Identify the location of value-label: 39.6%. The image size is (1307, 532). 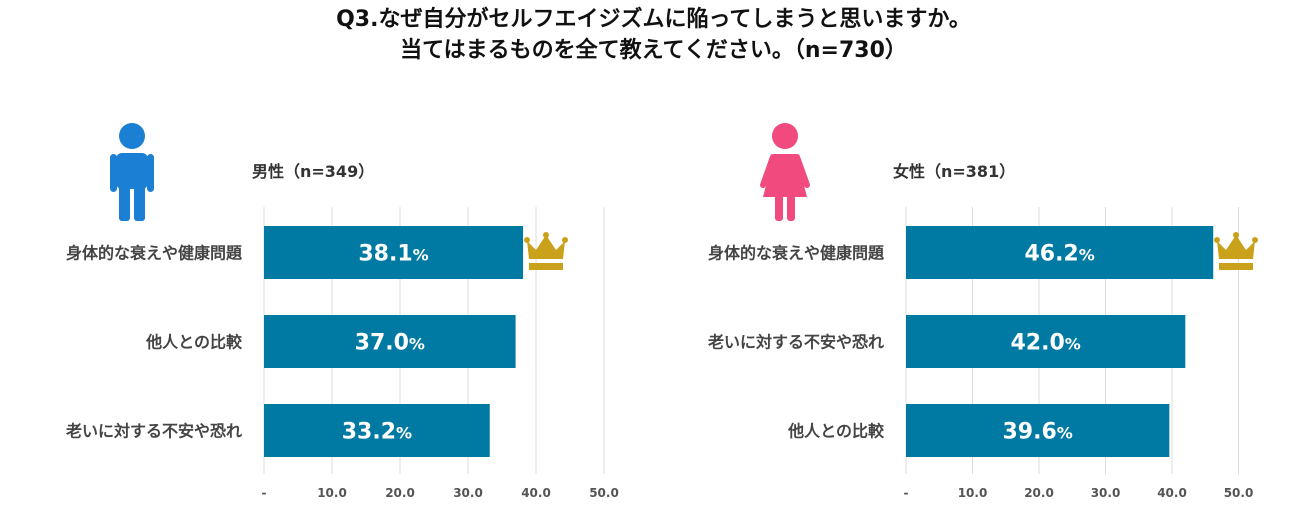
(1038, 432).